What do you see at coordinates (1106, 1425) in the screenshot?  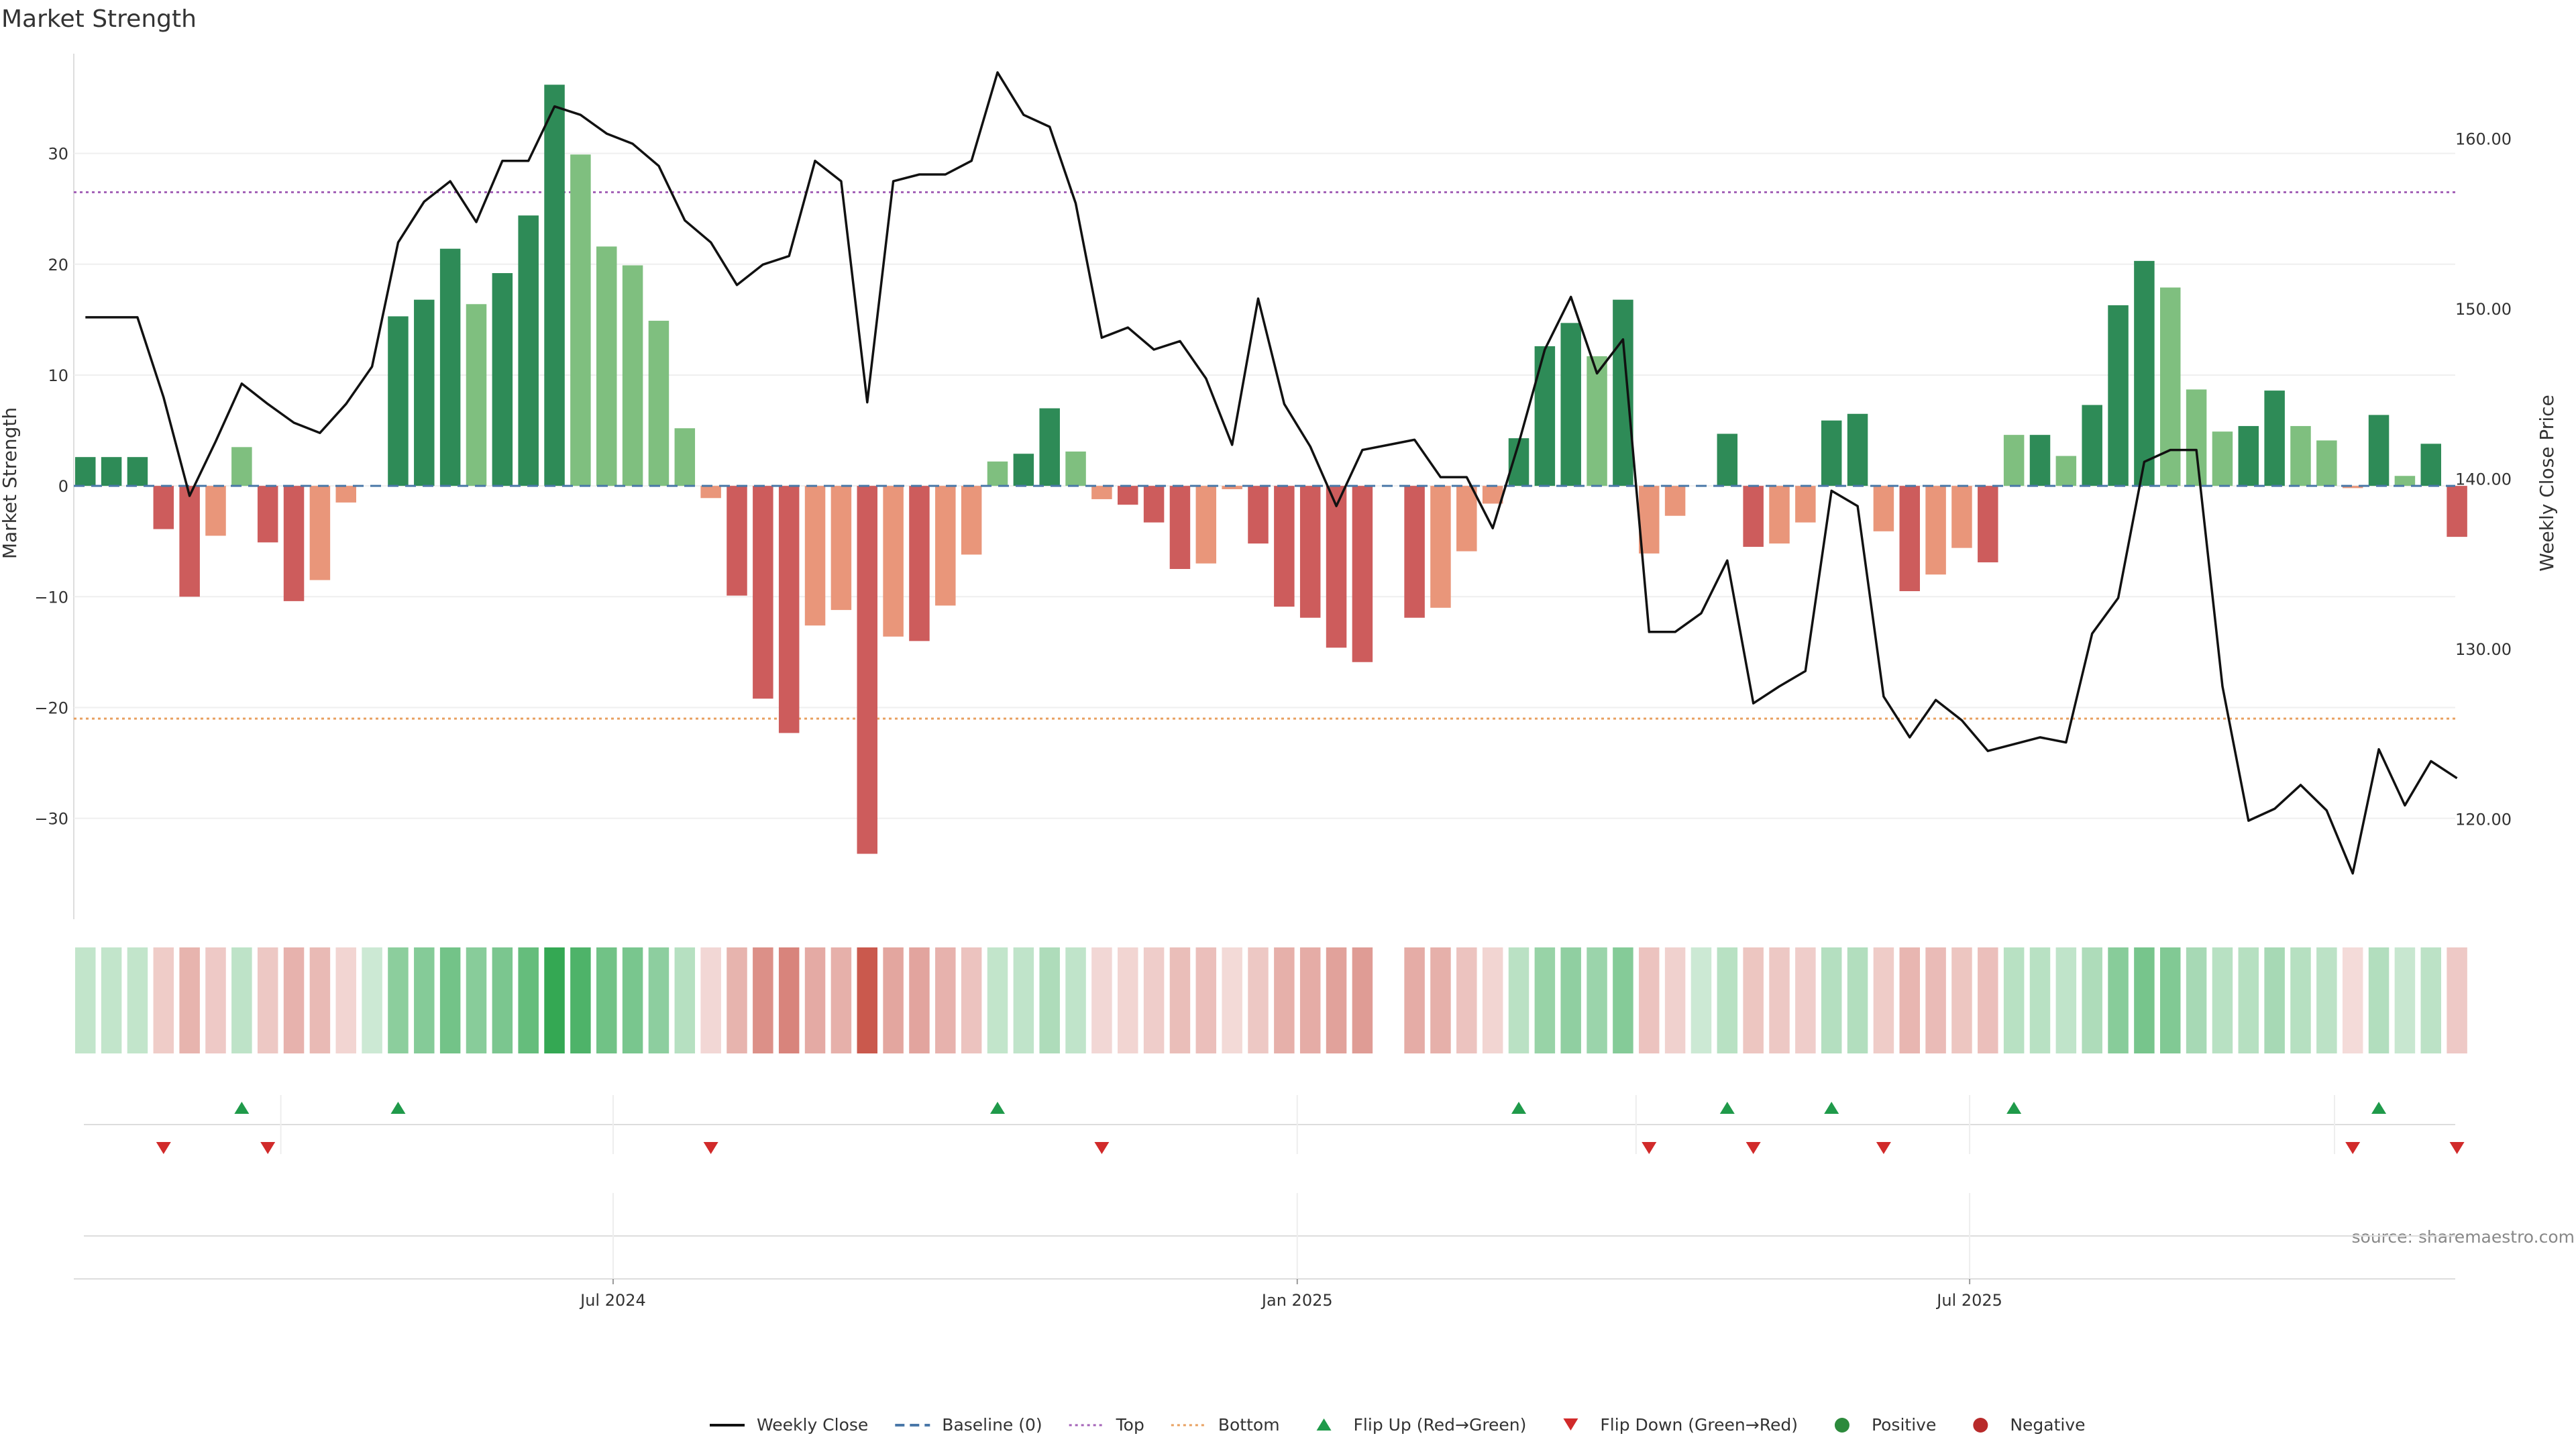 I see `legend-item: Top` at bounding box center [1106, 1425].